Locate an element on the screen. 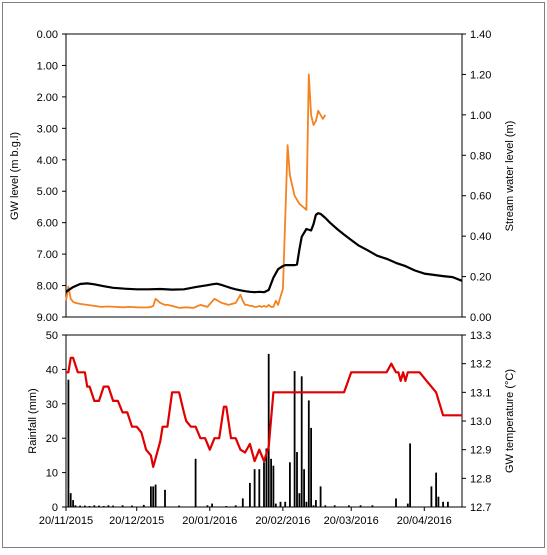  gw-level-tick-label: 4.00 is located at coordinates (47, 161).